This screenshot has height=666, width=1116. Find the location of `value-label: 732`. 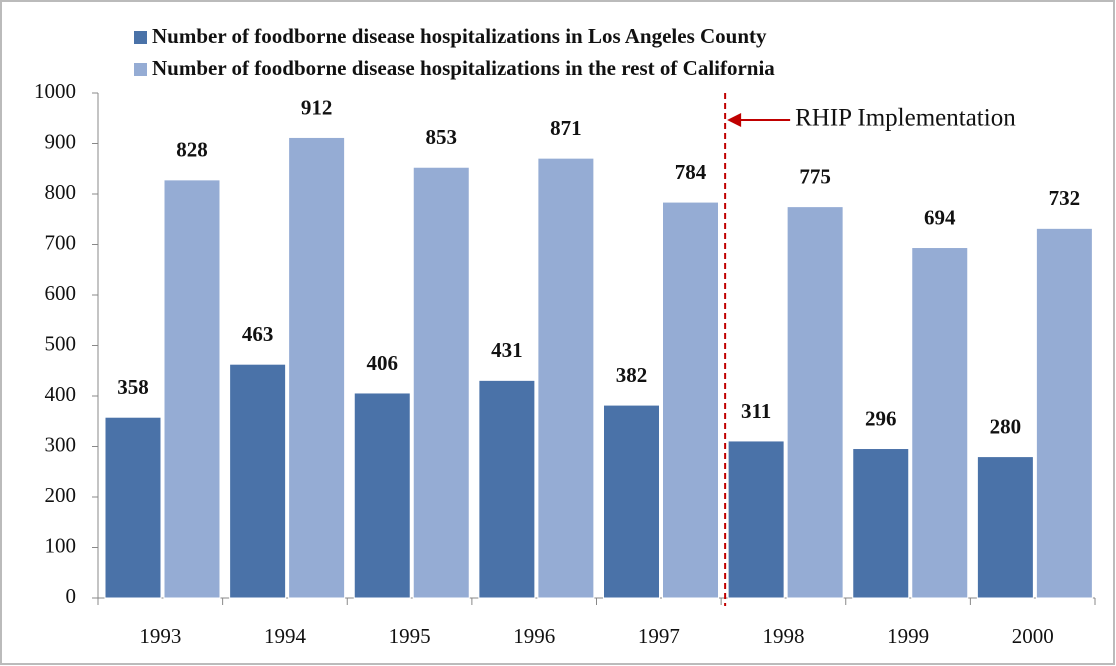

value-label: 732 is located at coordinates (1065, 198).